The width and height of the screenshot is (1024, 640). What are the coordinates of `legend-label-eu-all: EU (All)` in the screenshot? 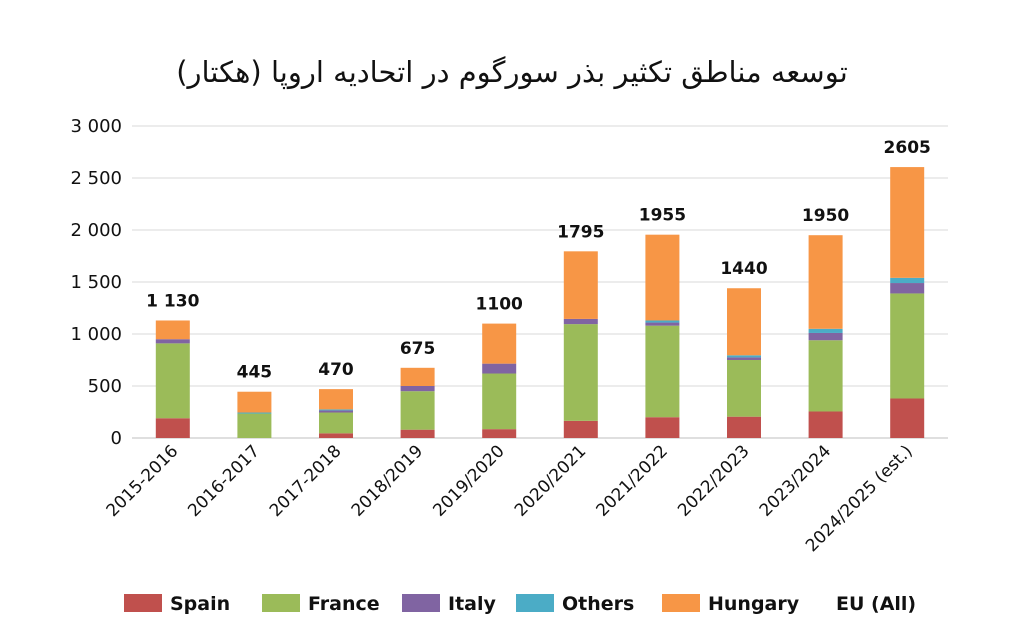 It's located at (876, 604).